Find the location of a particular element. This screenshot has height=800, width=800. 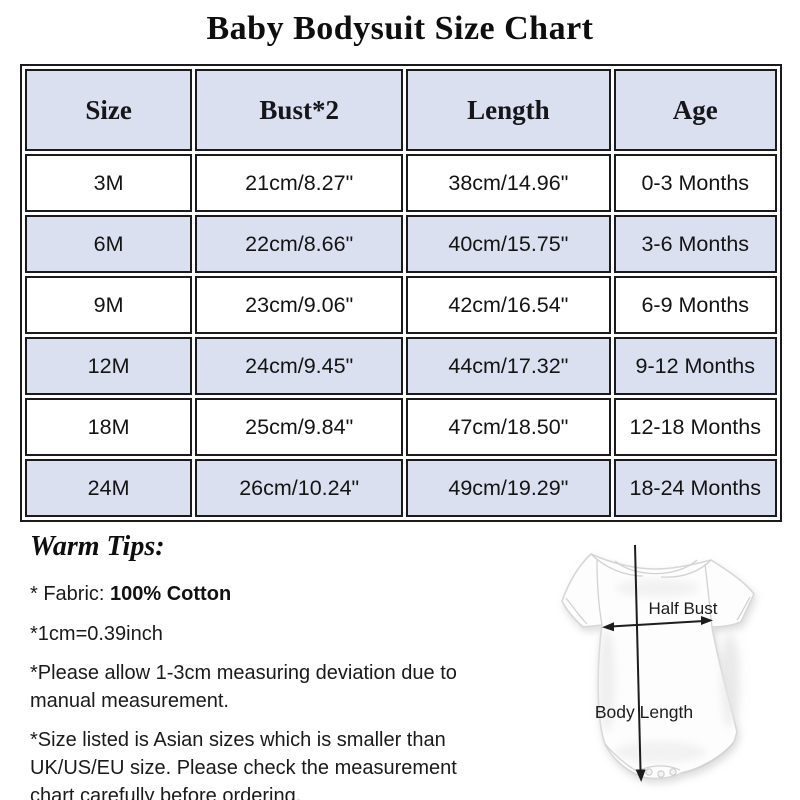

cell-bust: 24cm/9.45" is located at coordinates (299, 366).